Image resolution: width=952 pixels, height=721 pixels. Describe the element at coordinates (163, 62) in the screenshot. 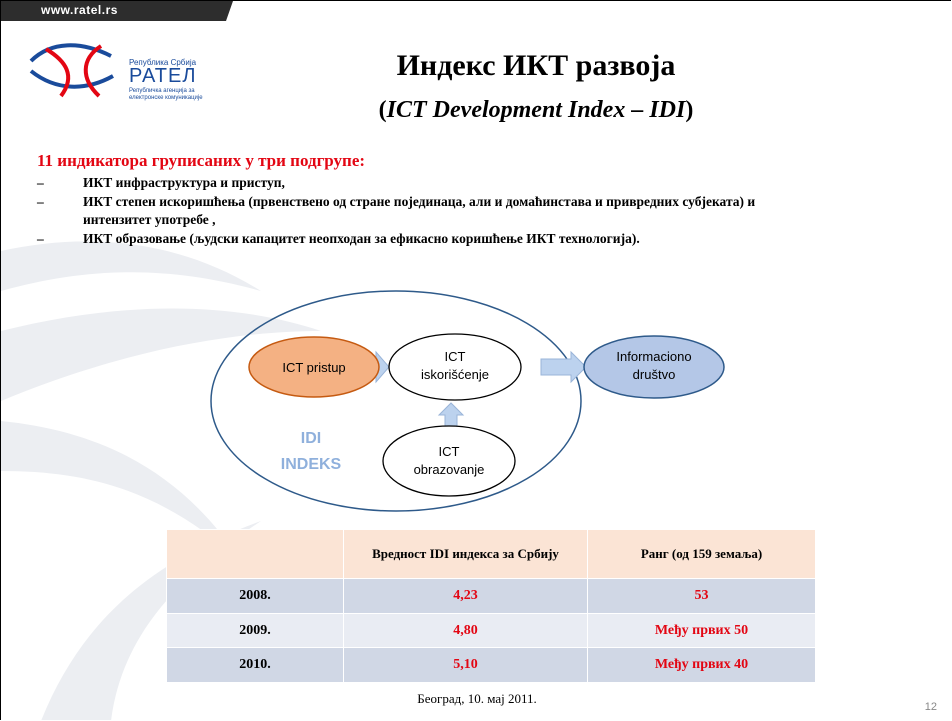

I see `logo-text: Република Србија` at that location.